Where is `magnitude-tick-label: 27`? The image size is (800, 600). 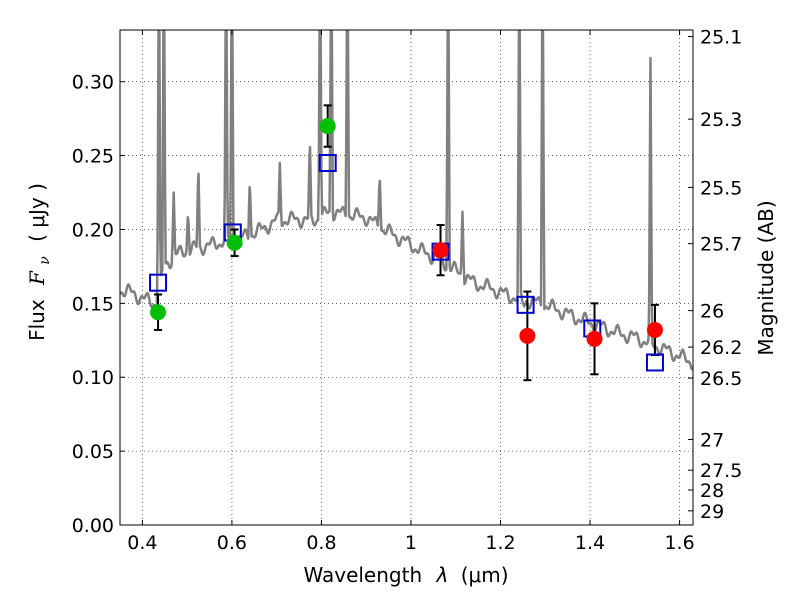 magnitude-tick-label: 27 is located at coordinates (712, 440).